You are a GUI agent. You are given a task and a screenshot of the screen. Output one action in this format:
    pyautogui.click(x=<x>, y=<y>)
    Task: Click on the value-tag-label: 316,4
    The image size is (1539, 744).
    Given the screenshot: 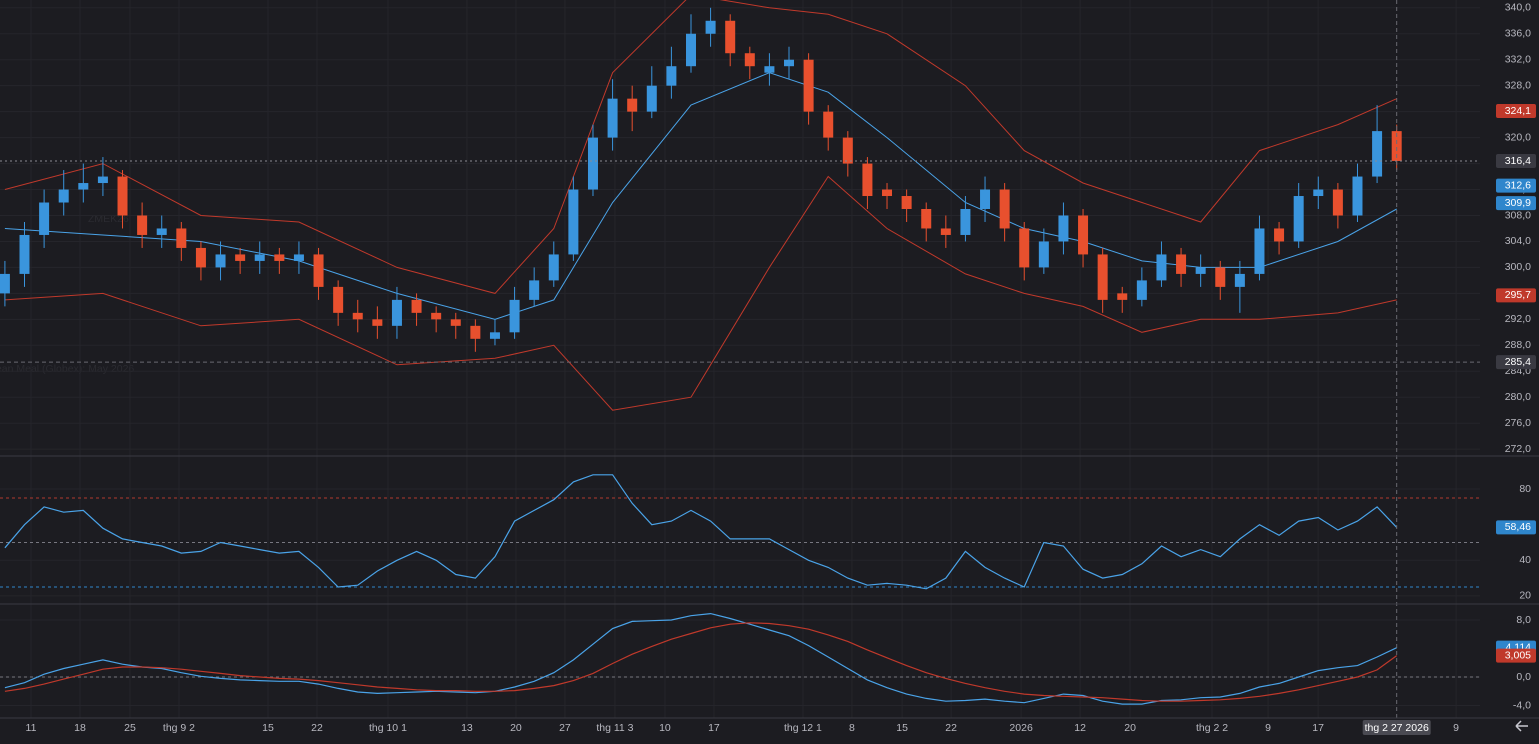 What is the action you would take?
    pyautogui.click(x=1518, y=161)
    